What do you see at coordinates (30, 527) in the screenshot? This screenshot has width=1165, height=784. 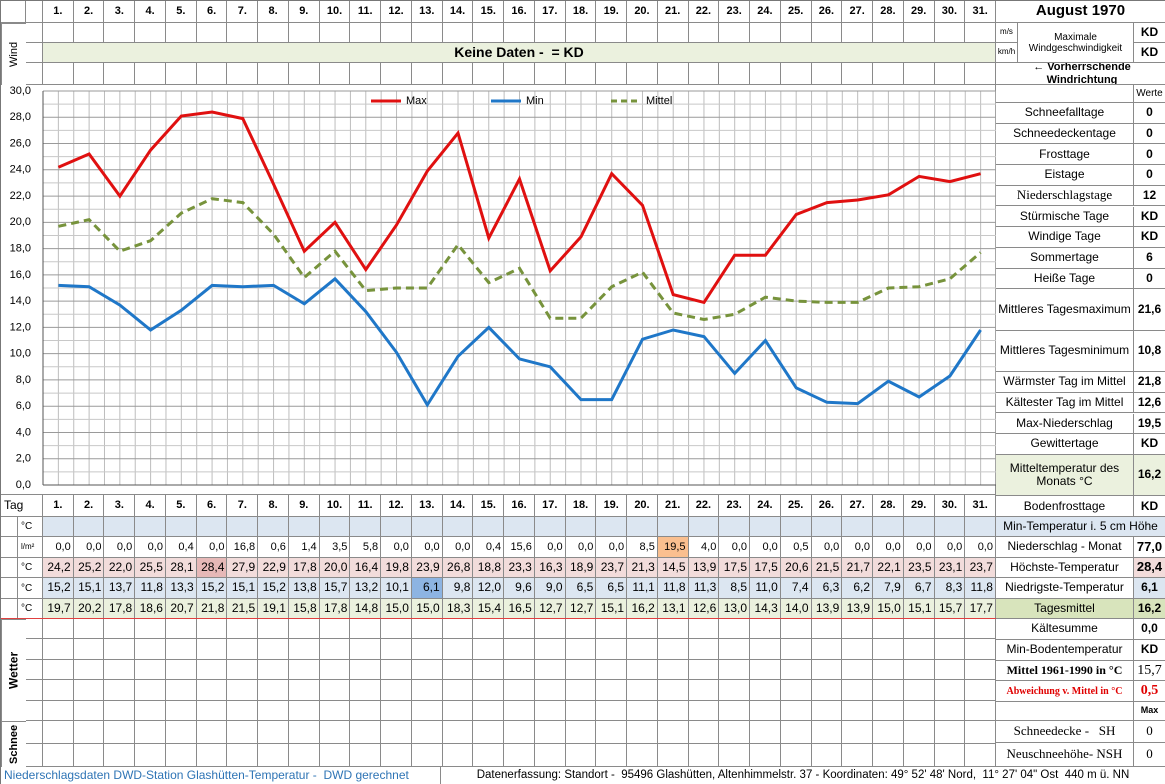 I see `unit: °C` at bounding box center [30, 527].